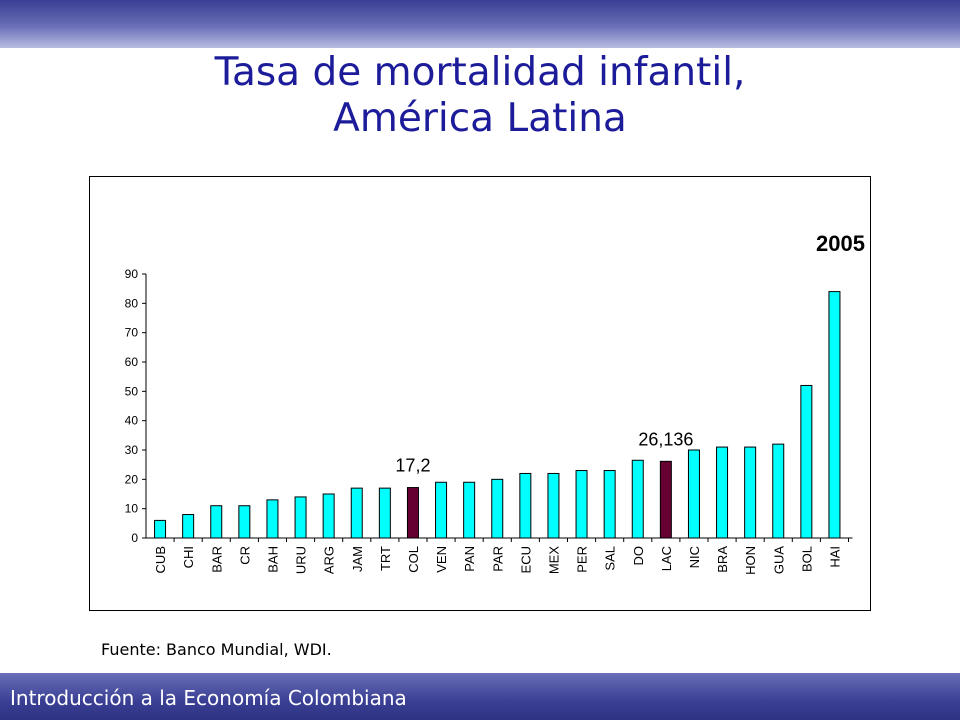 This screenshot has height=720, width=960. Describe the element at coordinates (778, 491) in the screenshot. I see `bar-gua` at that location.